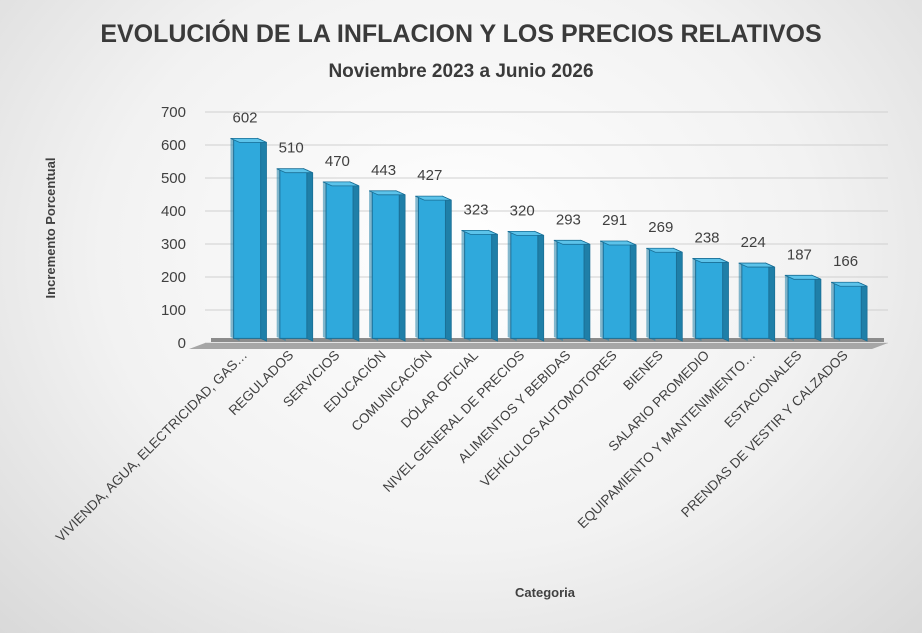 Image resolution: width=922 pixels, height=633 pixels. What do you see at coordinates (383, 170) in the screenshot?
I see `data-label: 443` at bounding box center [383, 170].